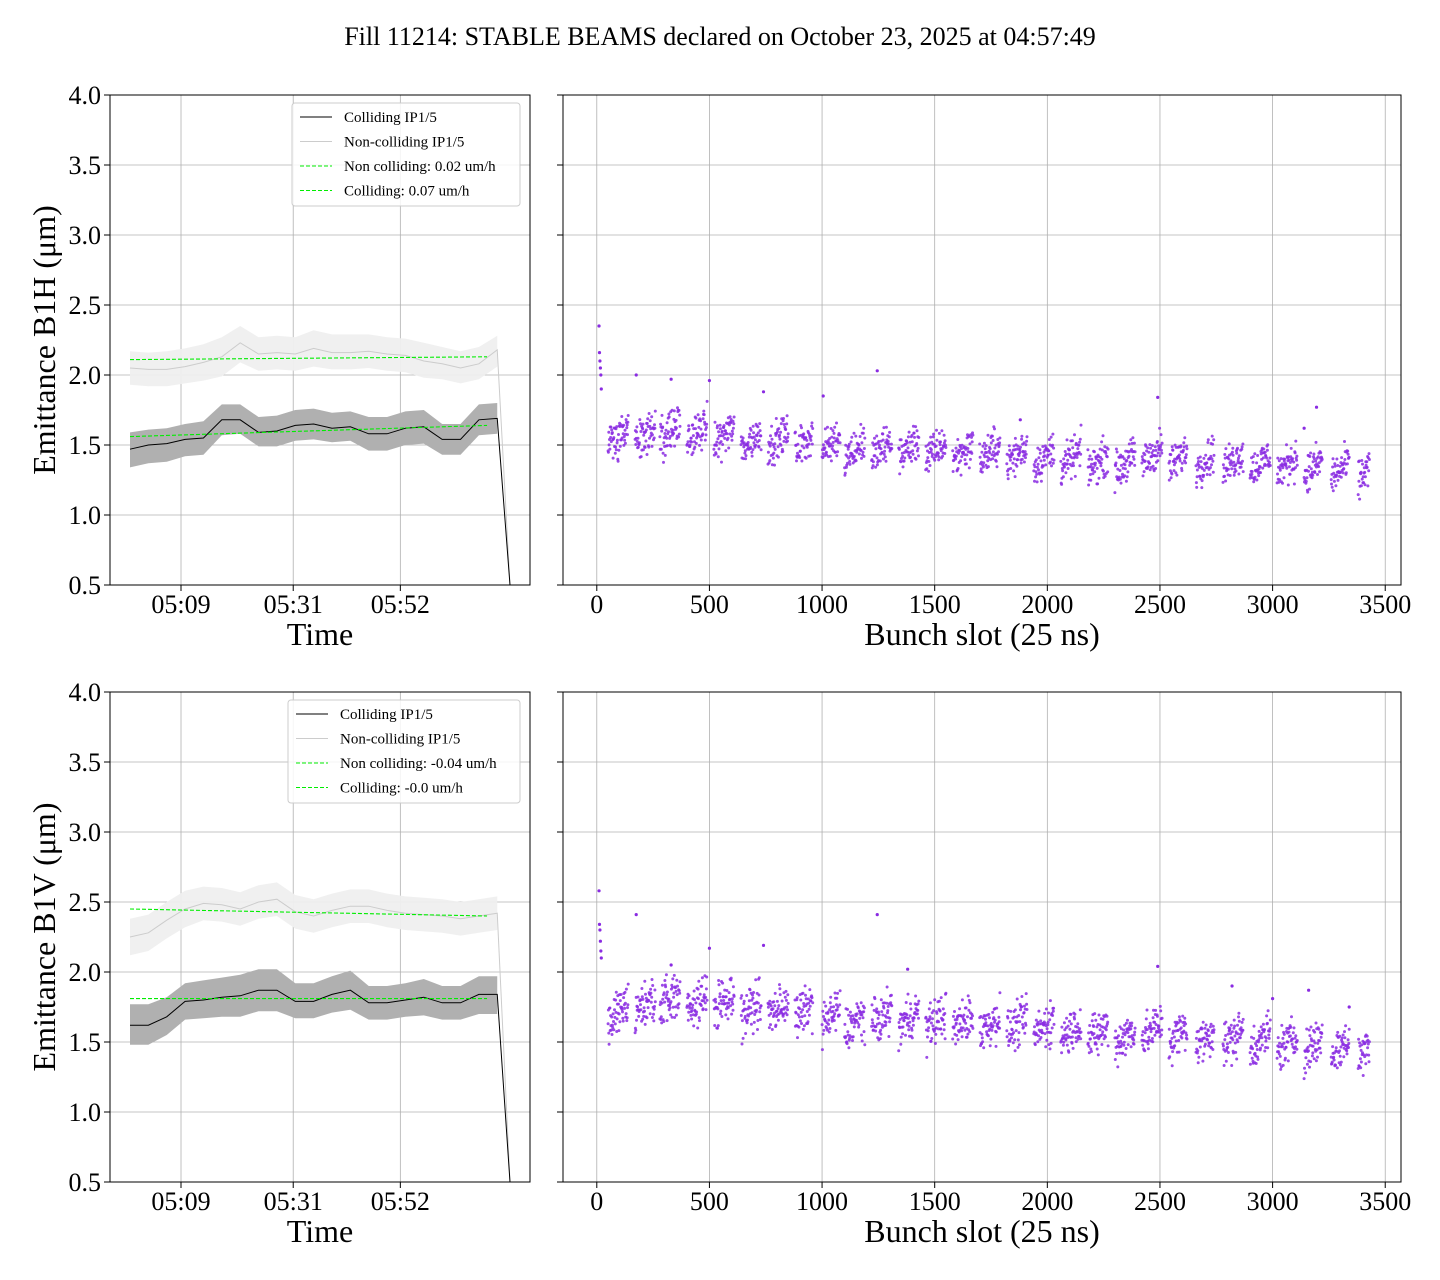 This screenshot has height=1280, width=1440. I want to click on x-tick-label: 05:09, so click(180, 1201).